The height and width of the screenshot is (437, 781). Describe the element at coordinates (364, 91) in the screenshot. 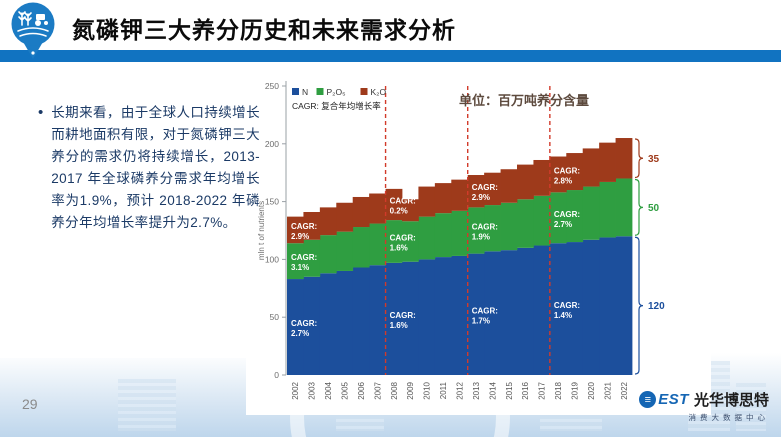

I see `legend-swatch-K₂O` at that location.